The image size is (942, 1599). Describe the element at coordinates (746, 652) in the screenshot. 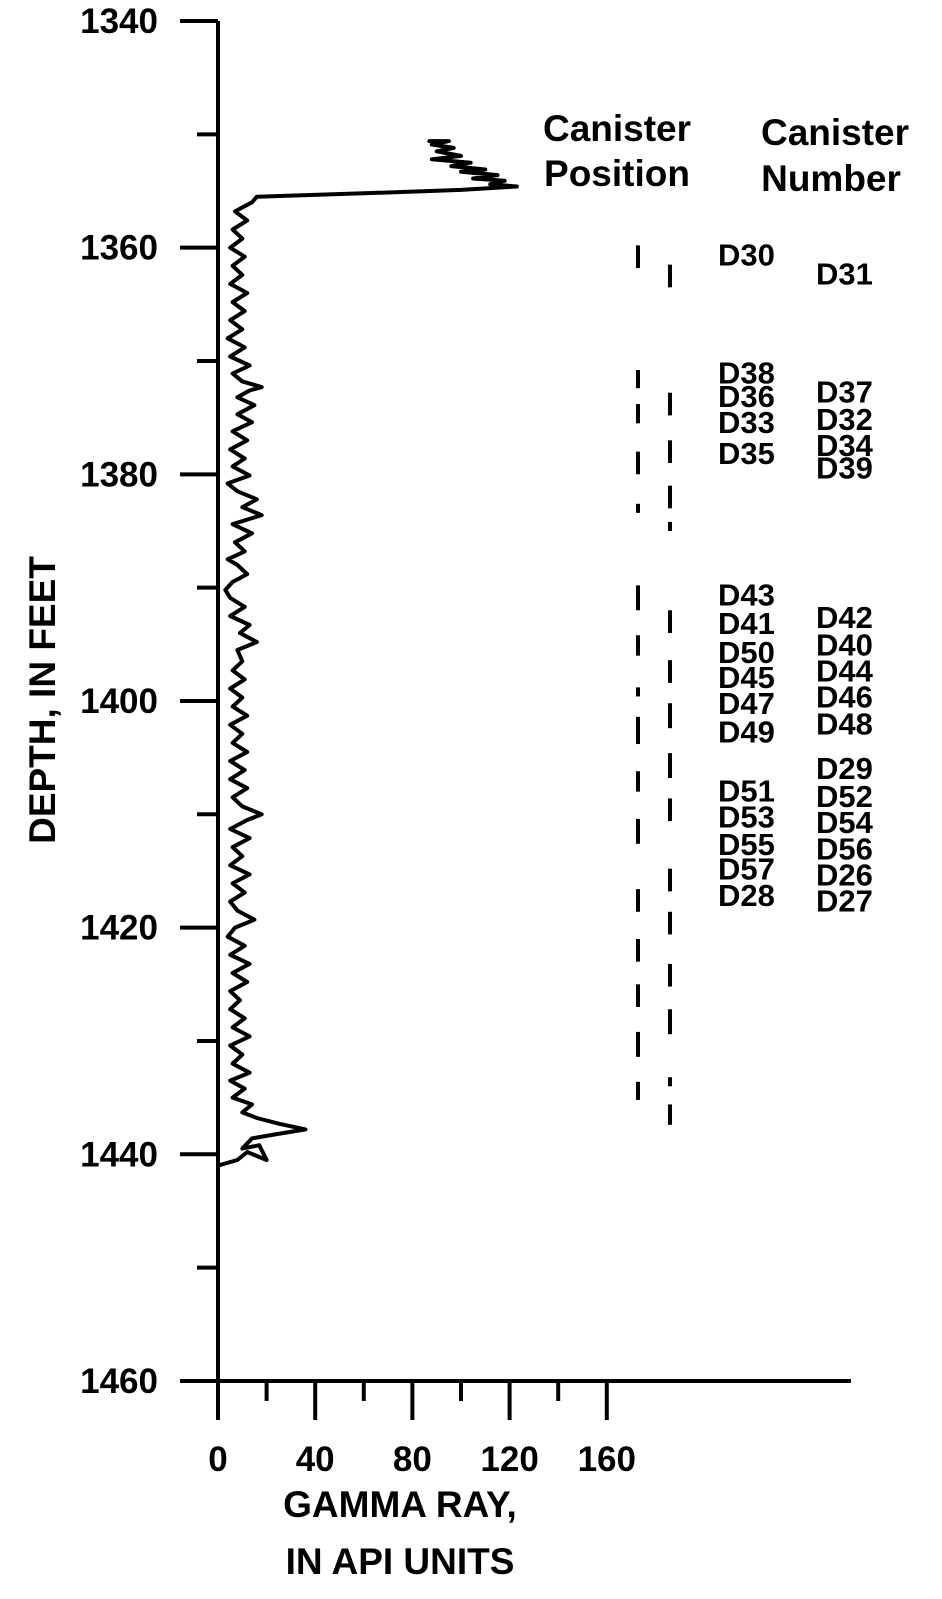

I see `canister-number-label: D50` at that location.